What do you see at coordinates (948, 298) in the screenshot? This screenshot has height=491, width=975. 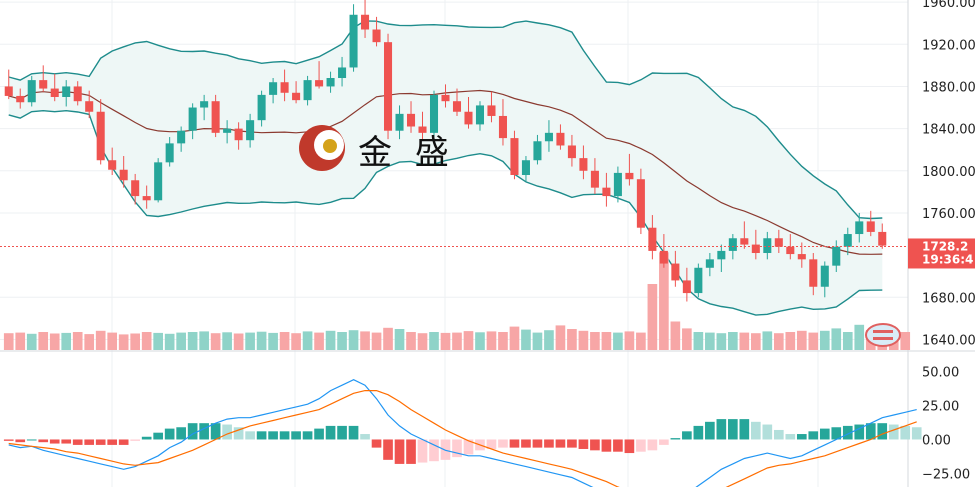 I see `price-tick-label: 1680.00` at bounding box center [948, 298].